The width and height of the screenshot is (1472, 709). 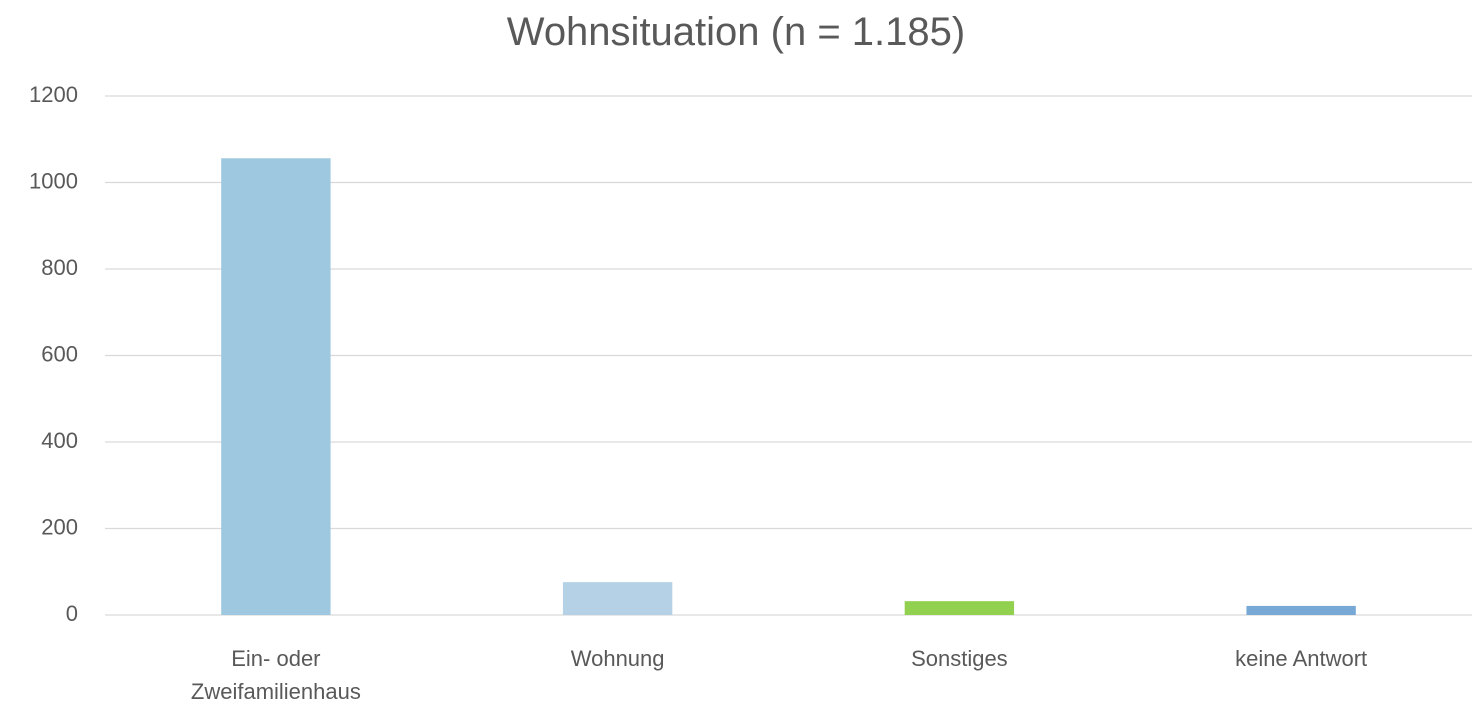 What do you see at coordinates (959, 658) in the screenshot?
I see `x-tick-label: Sonstiges` at bounding box center [959, 658].